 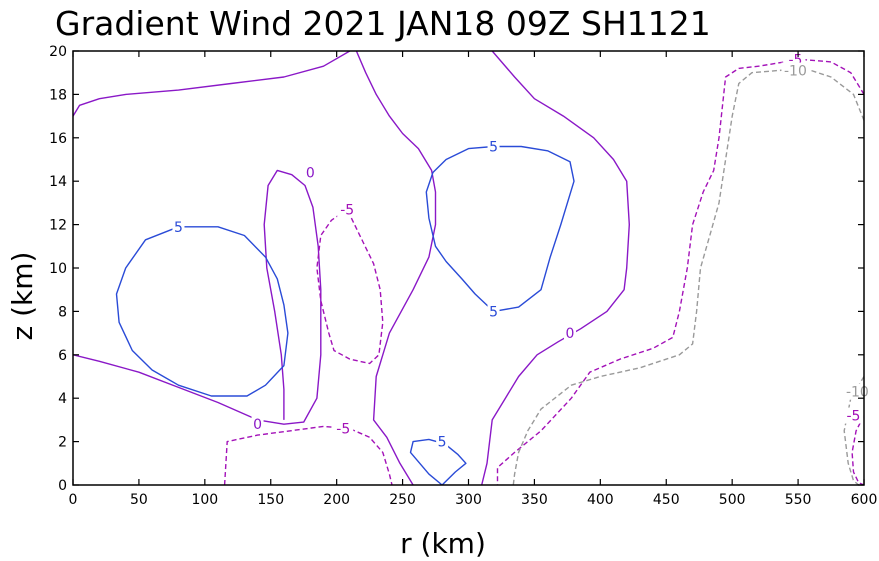 I want to click on contour-label-11: -10, so click(x=795, y=72).